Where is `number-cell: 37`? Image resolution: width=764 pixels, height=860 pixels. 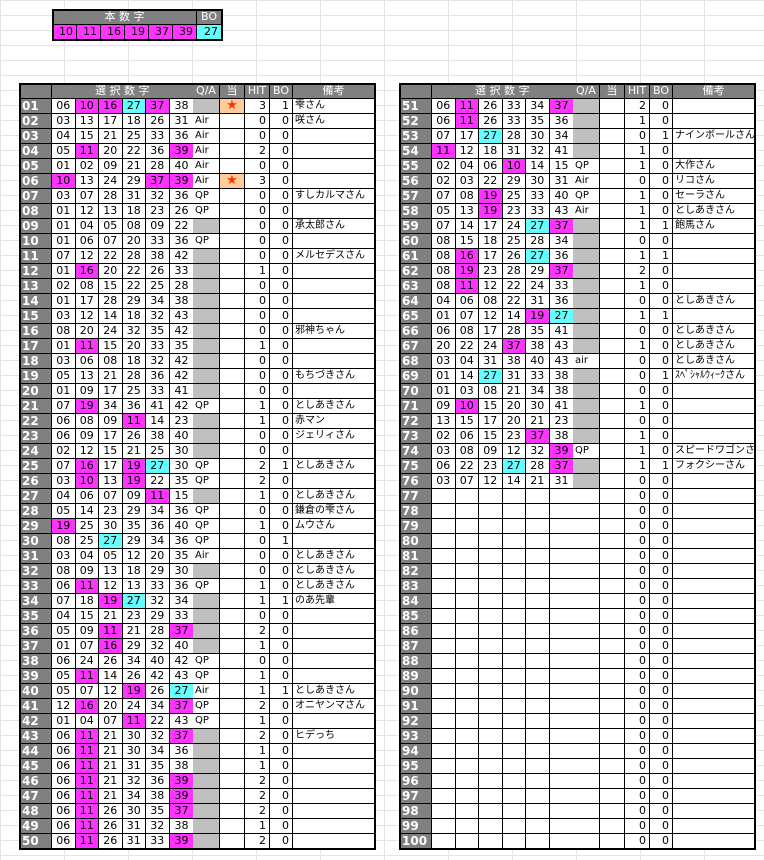 number-cell: 37 is located at coordinates (158, 106).